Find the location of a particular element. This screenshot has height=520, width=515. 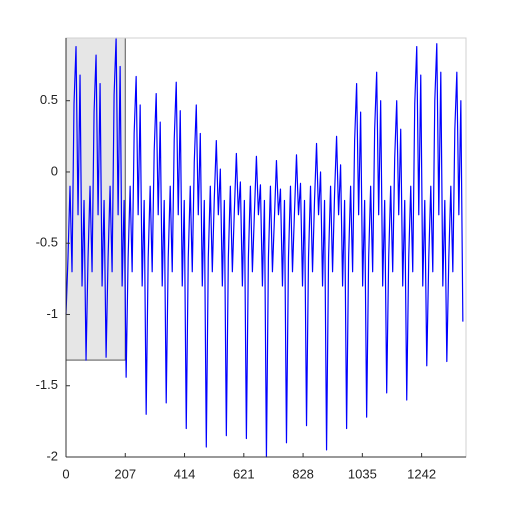

y-tick-label: 0 is located at coordinates (54, 170).